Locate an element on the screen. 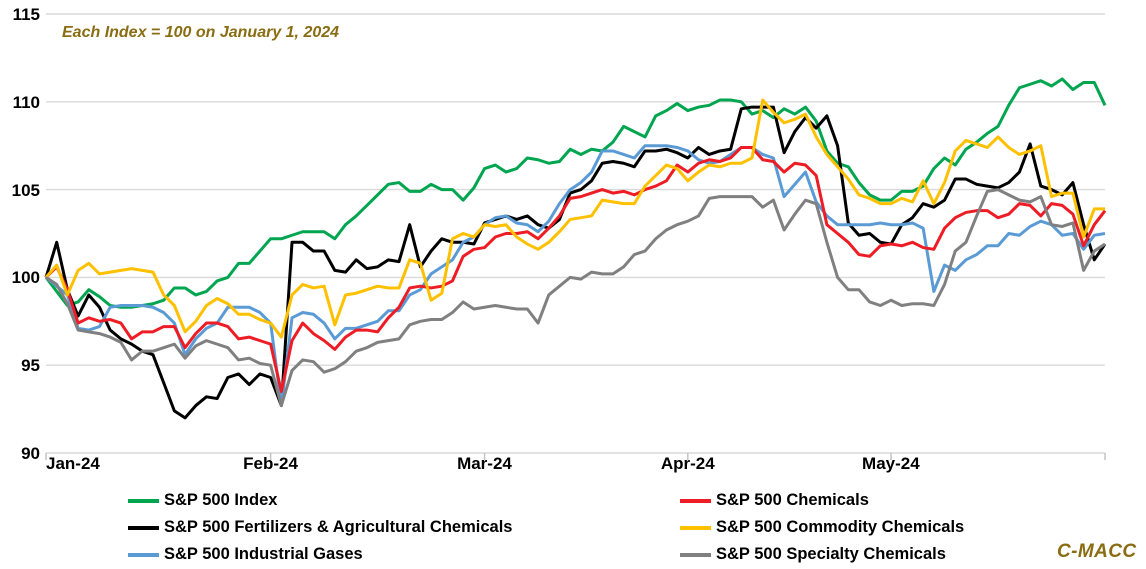 The height and width of the screenshot is (569, 1146). legend-item: S&P 500 Commodity Chemicals is located at coordinates (822, 527).